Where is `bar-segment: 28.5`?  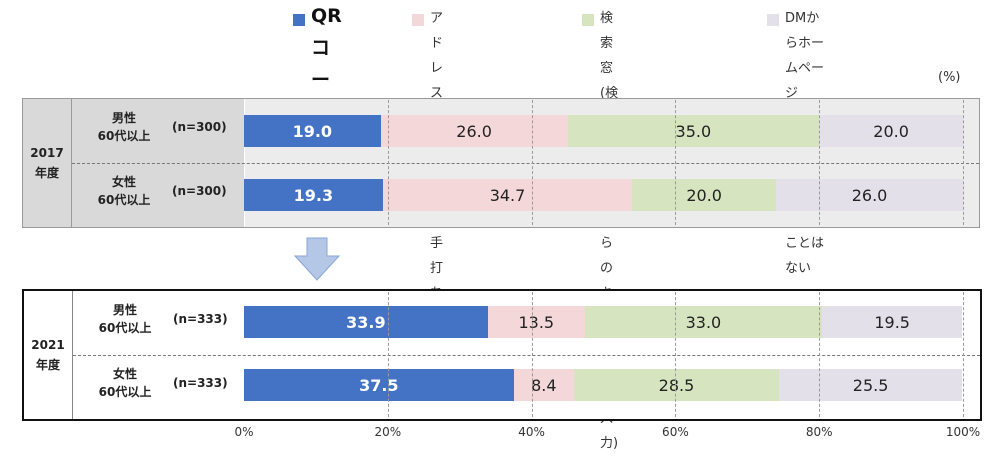 bar-segment: 28.5 is located at coordinates (676, 385).